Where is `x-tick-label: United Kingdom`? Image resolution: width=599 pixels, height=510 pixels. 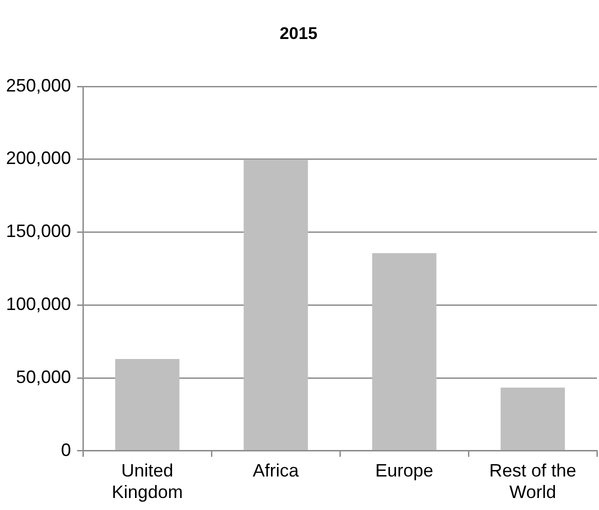
x-tick-label: United Kingdom is located at coordinates (147, 481).